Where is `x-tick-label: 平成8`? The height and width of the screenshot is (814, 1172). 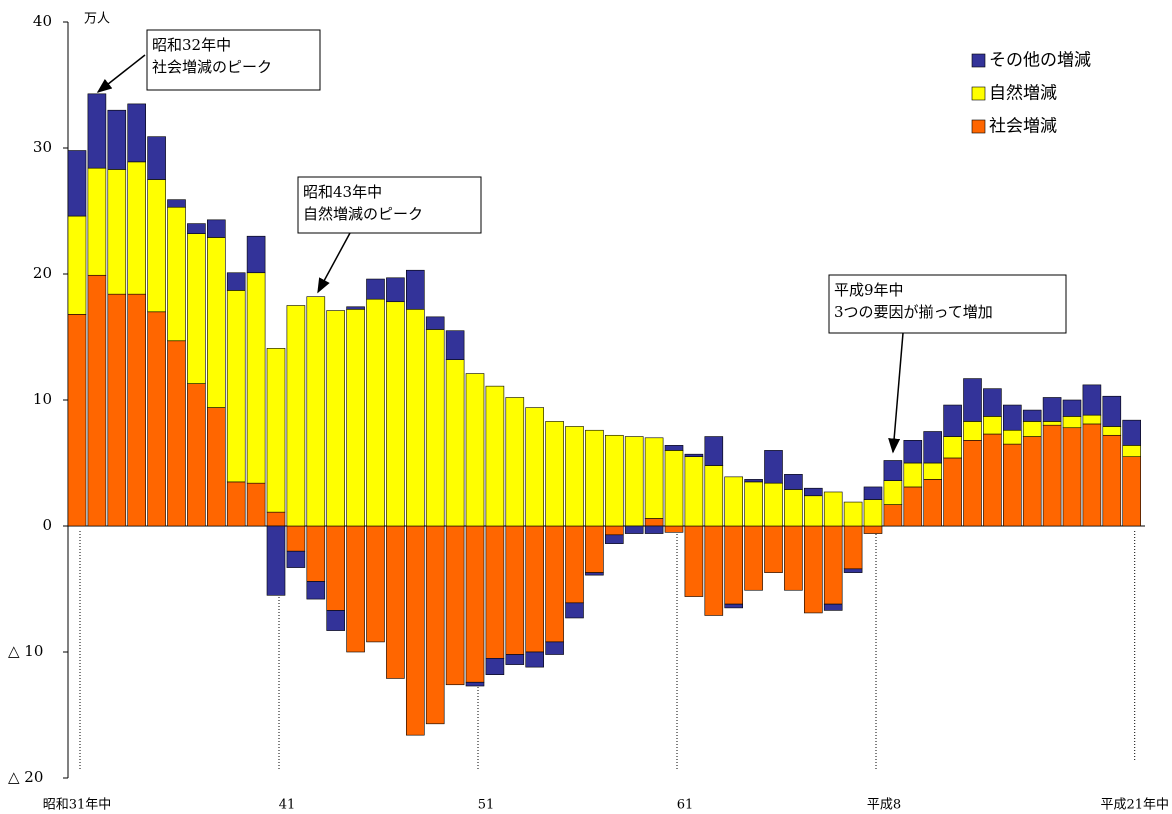 x-tick-label: 平成8 is located at coordinates (884, 805).